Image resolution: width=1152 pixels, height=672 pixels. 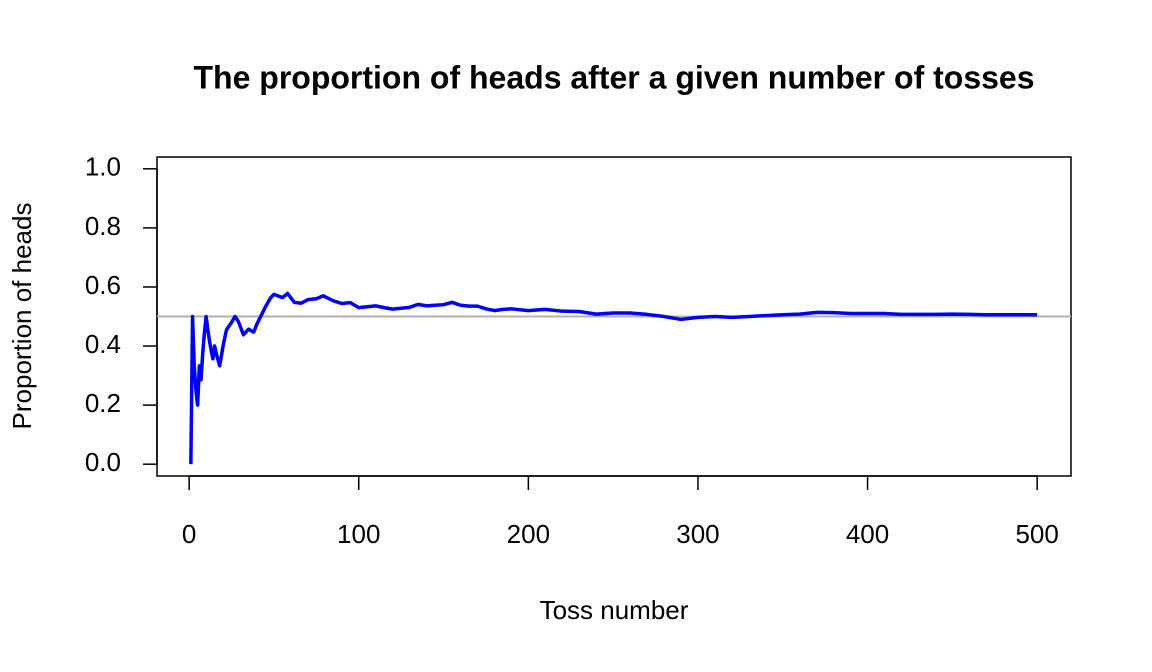 What do you see at coordinates (867, 534) in the screenshot?
I see `x-tick-label: 400` at bounding box center [867, 534].